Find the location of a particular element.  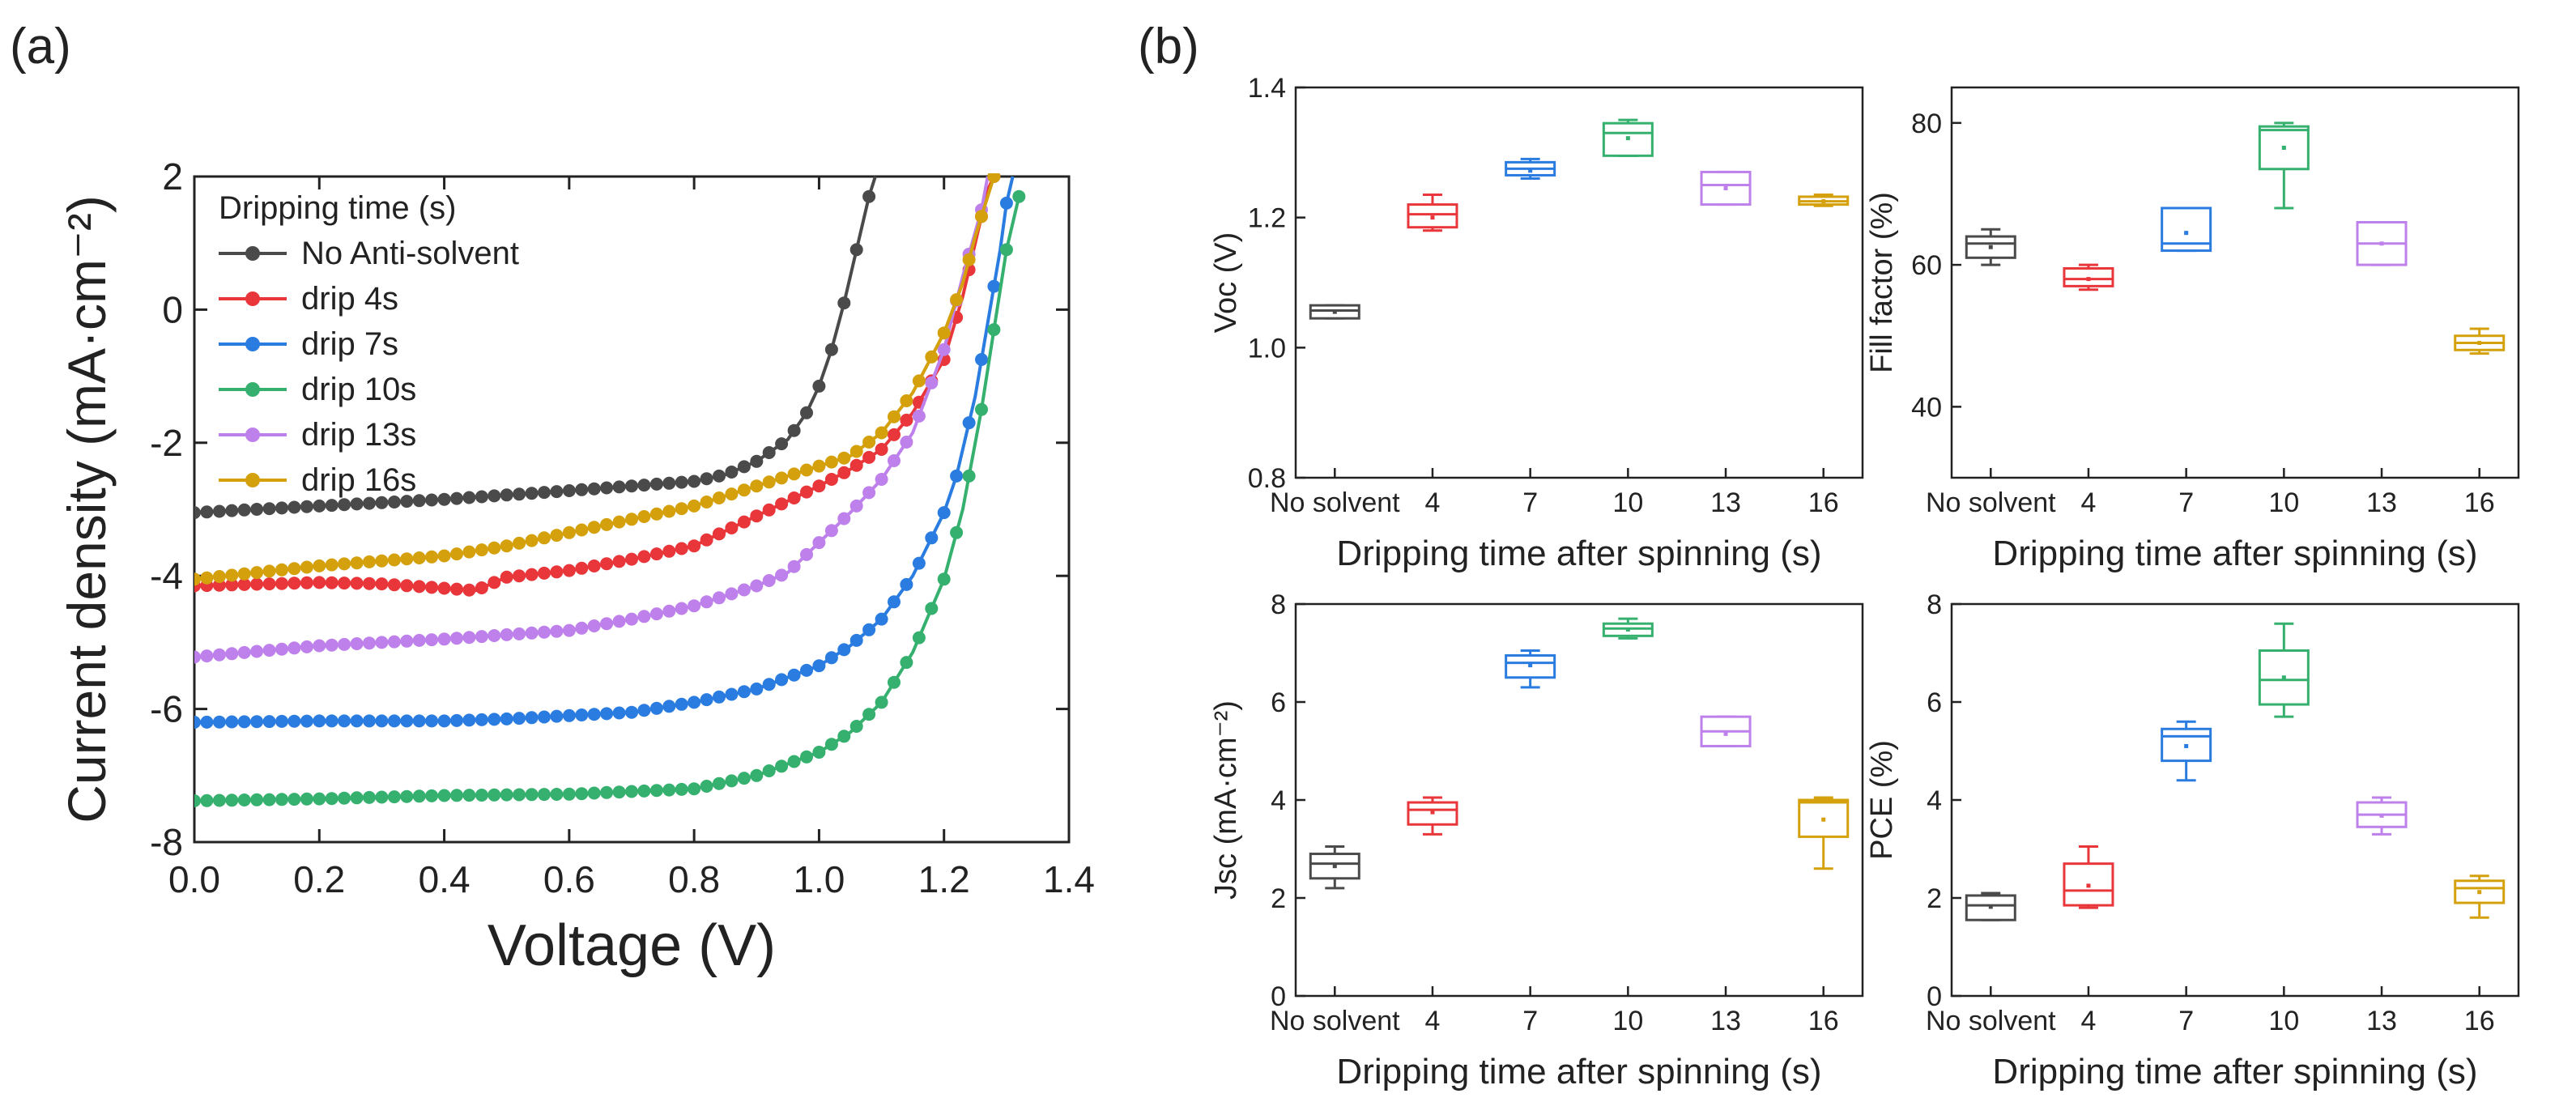

pce-y-tick-label: 6 is located at coordinates (1934, 702).